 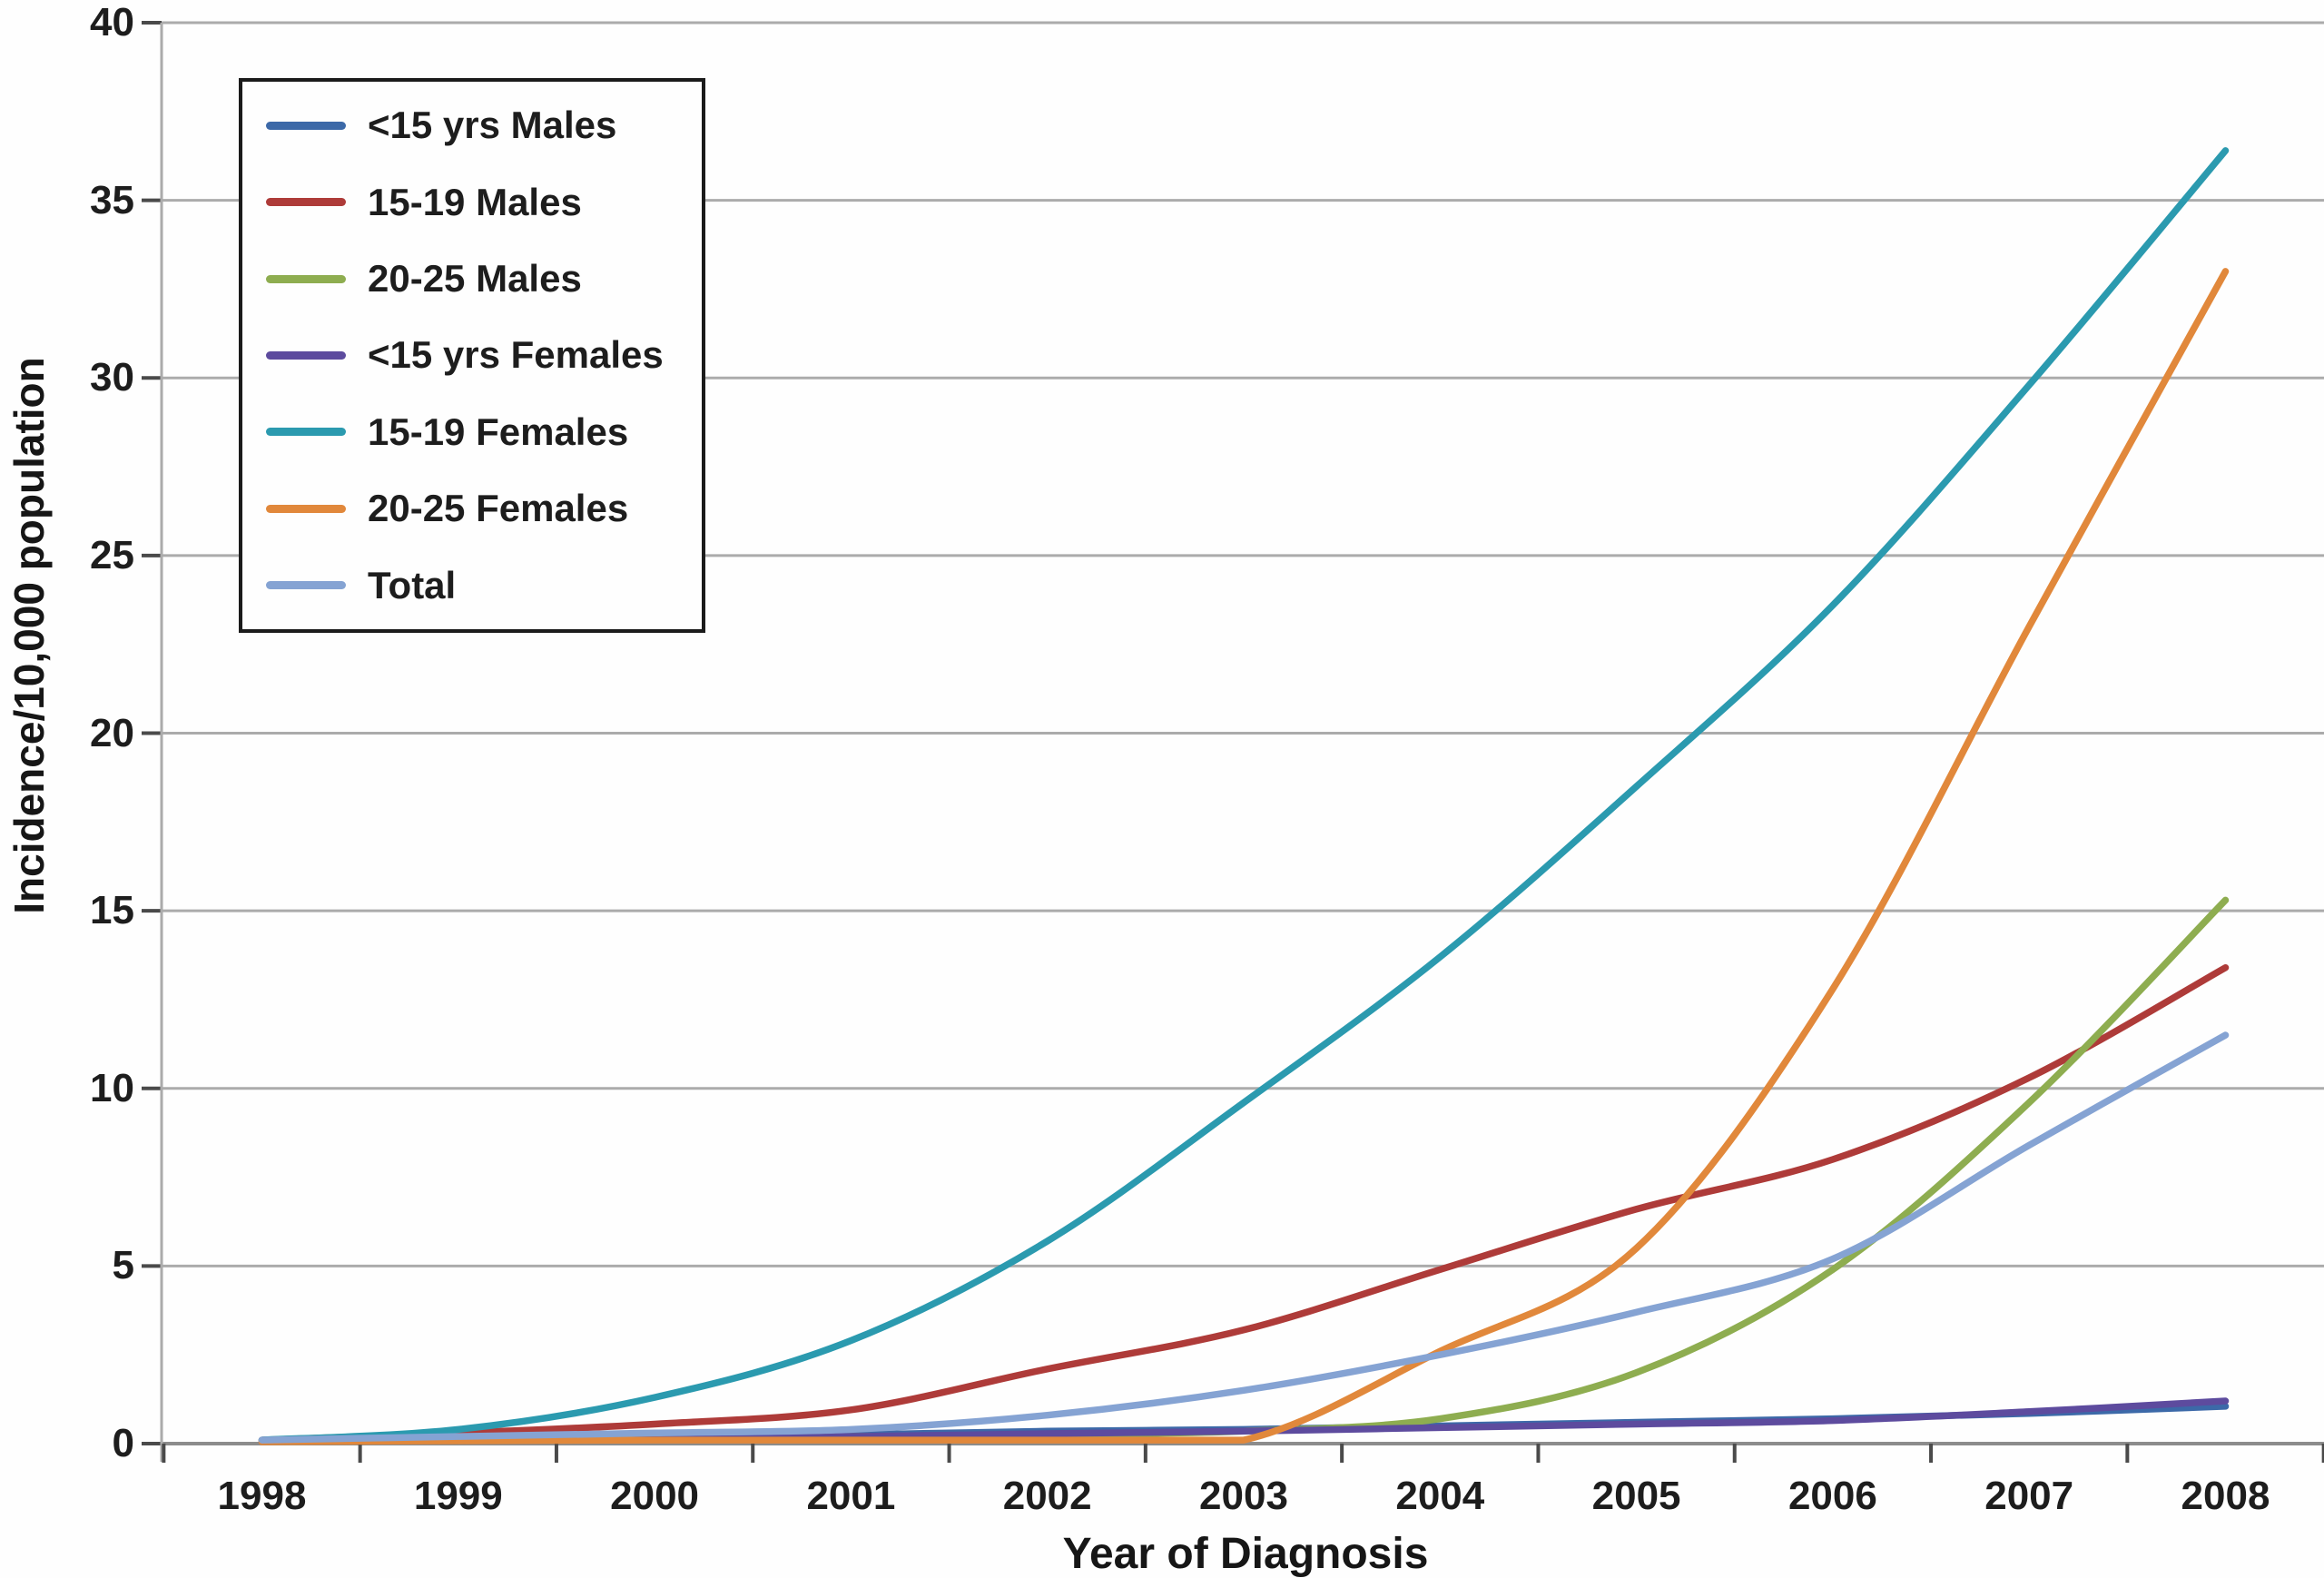 What do you see at coordinates (112, 554) in the screenshot?
I see `y-tick-label: 25` at bounding box center [112, 554].